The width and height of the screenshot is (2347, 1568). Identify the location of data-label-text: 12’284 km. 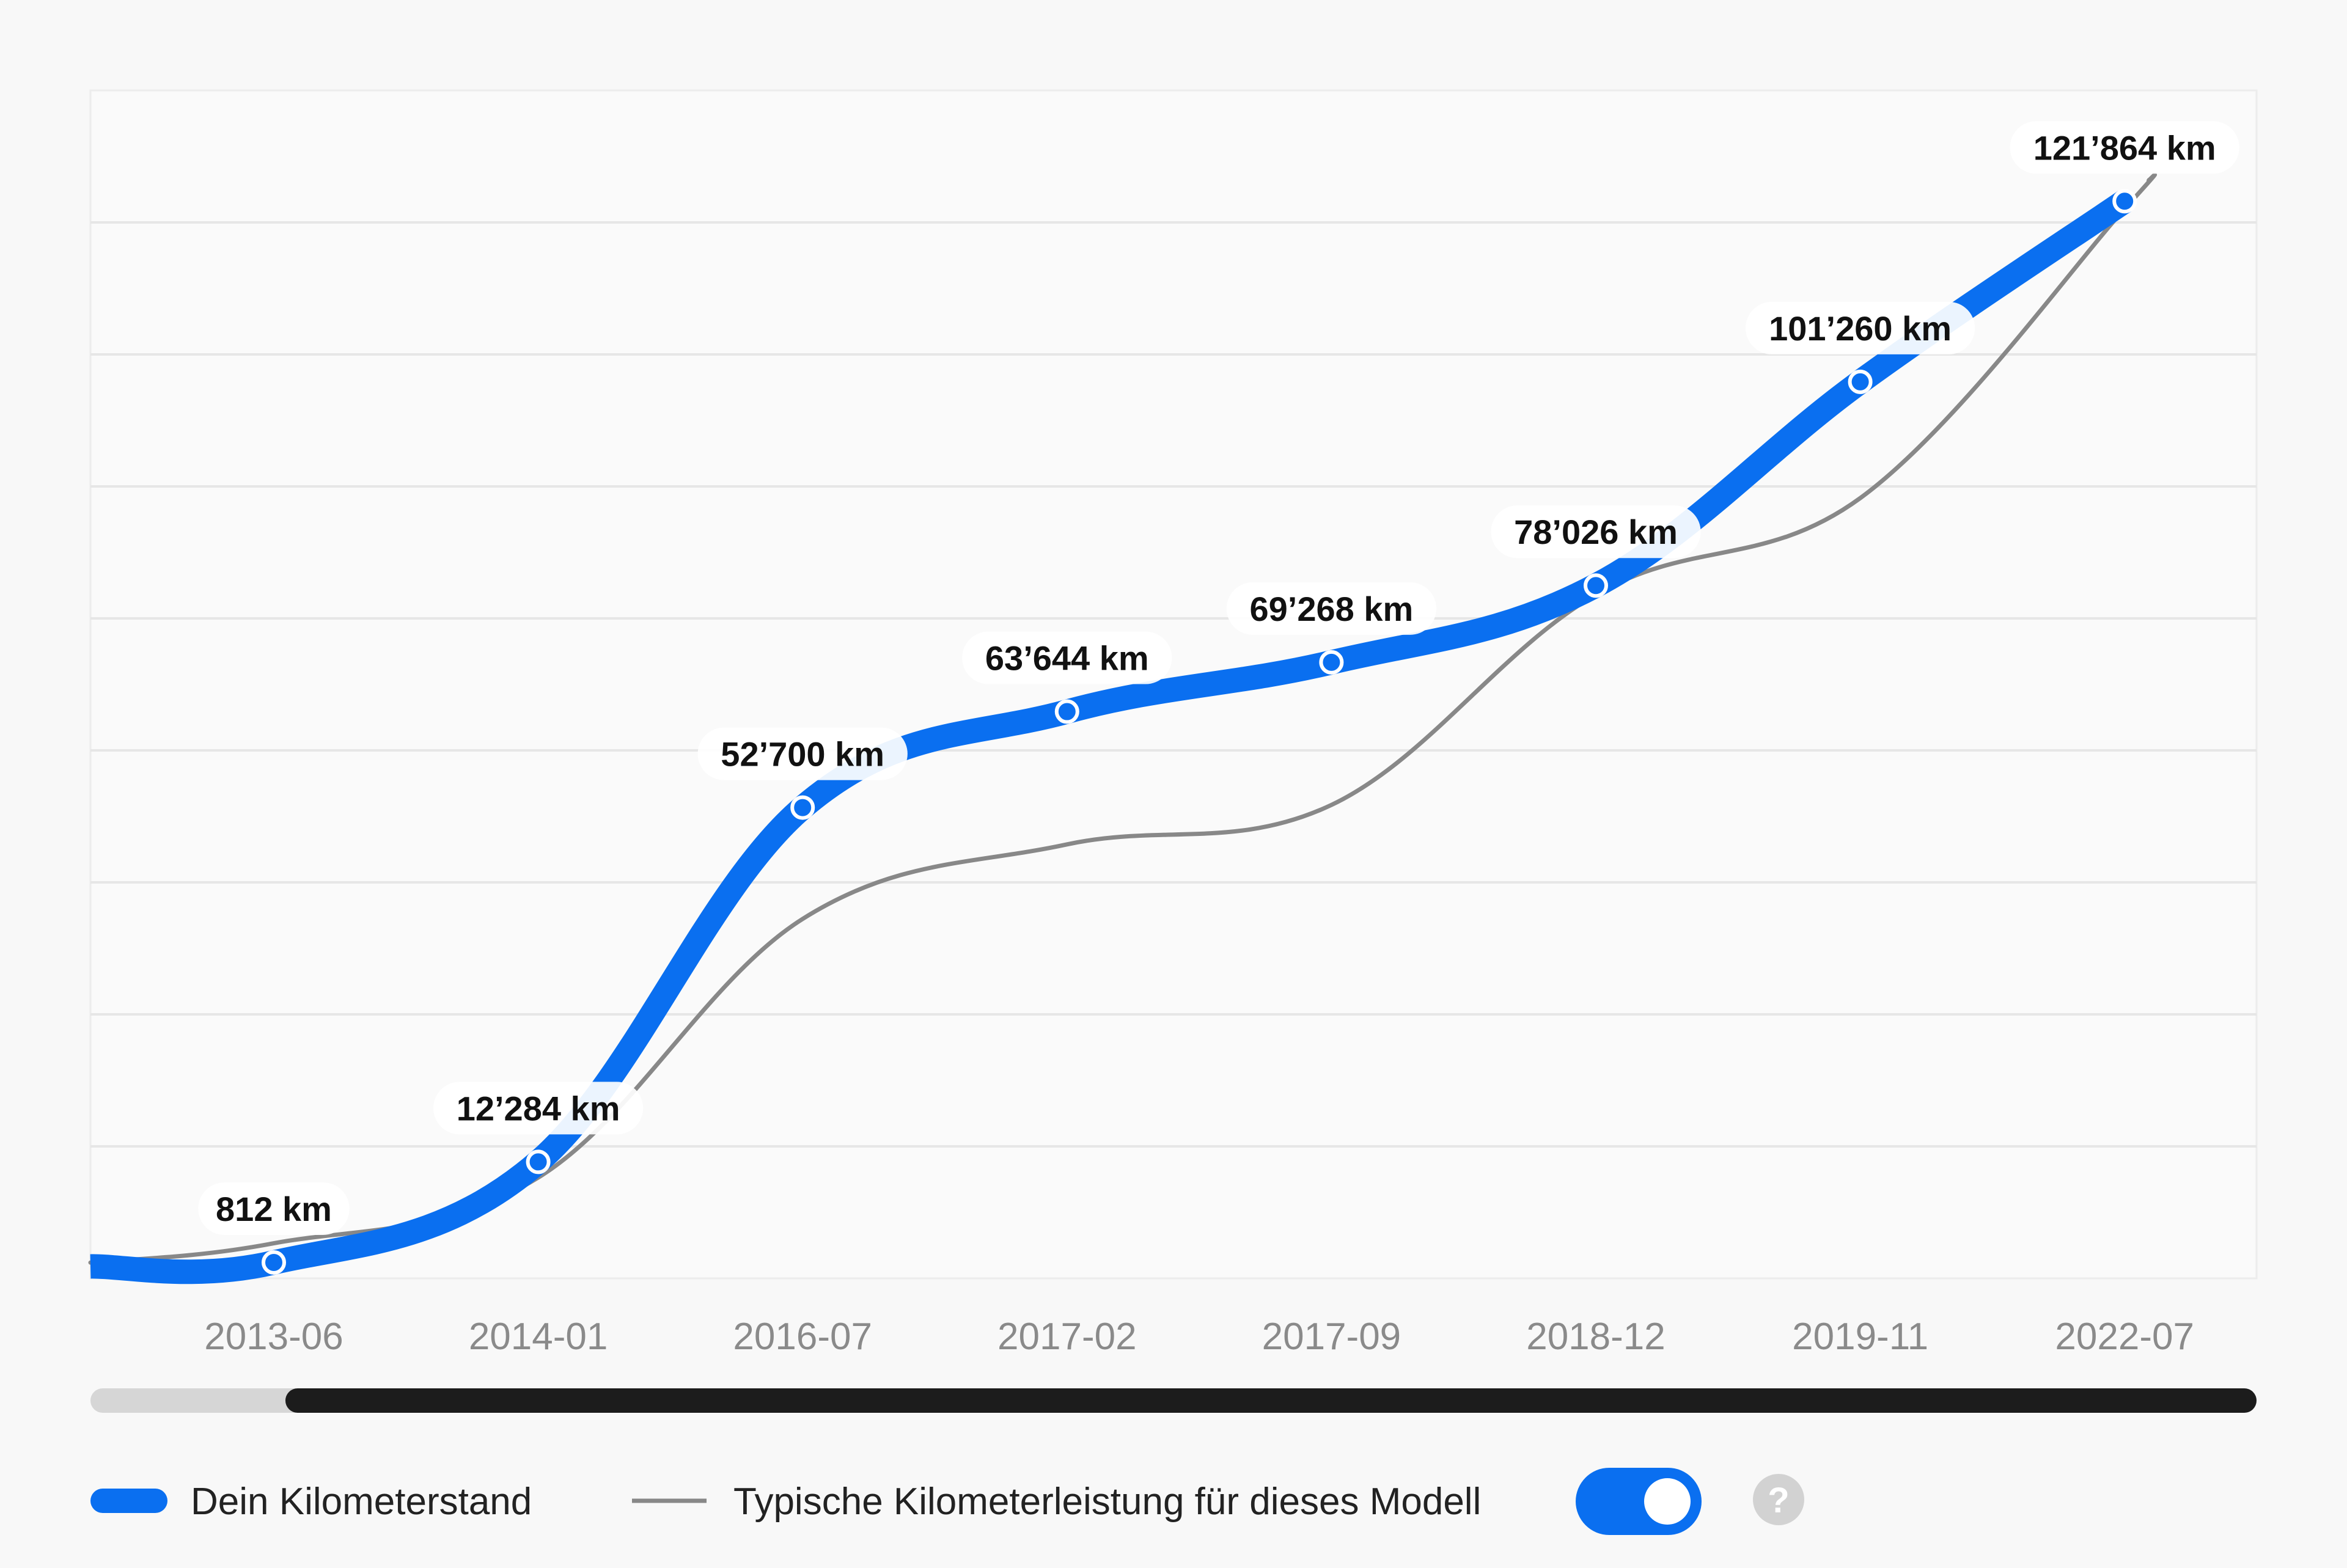
(539, 1108).